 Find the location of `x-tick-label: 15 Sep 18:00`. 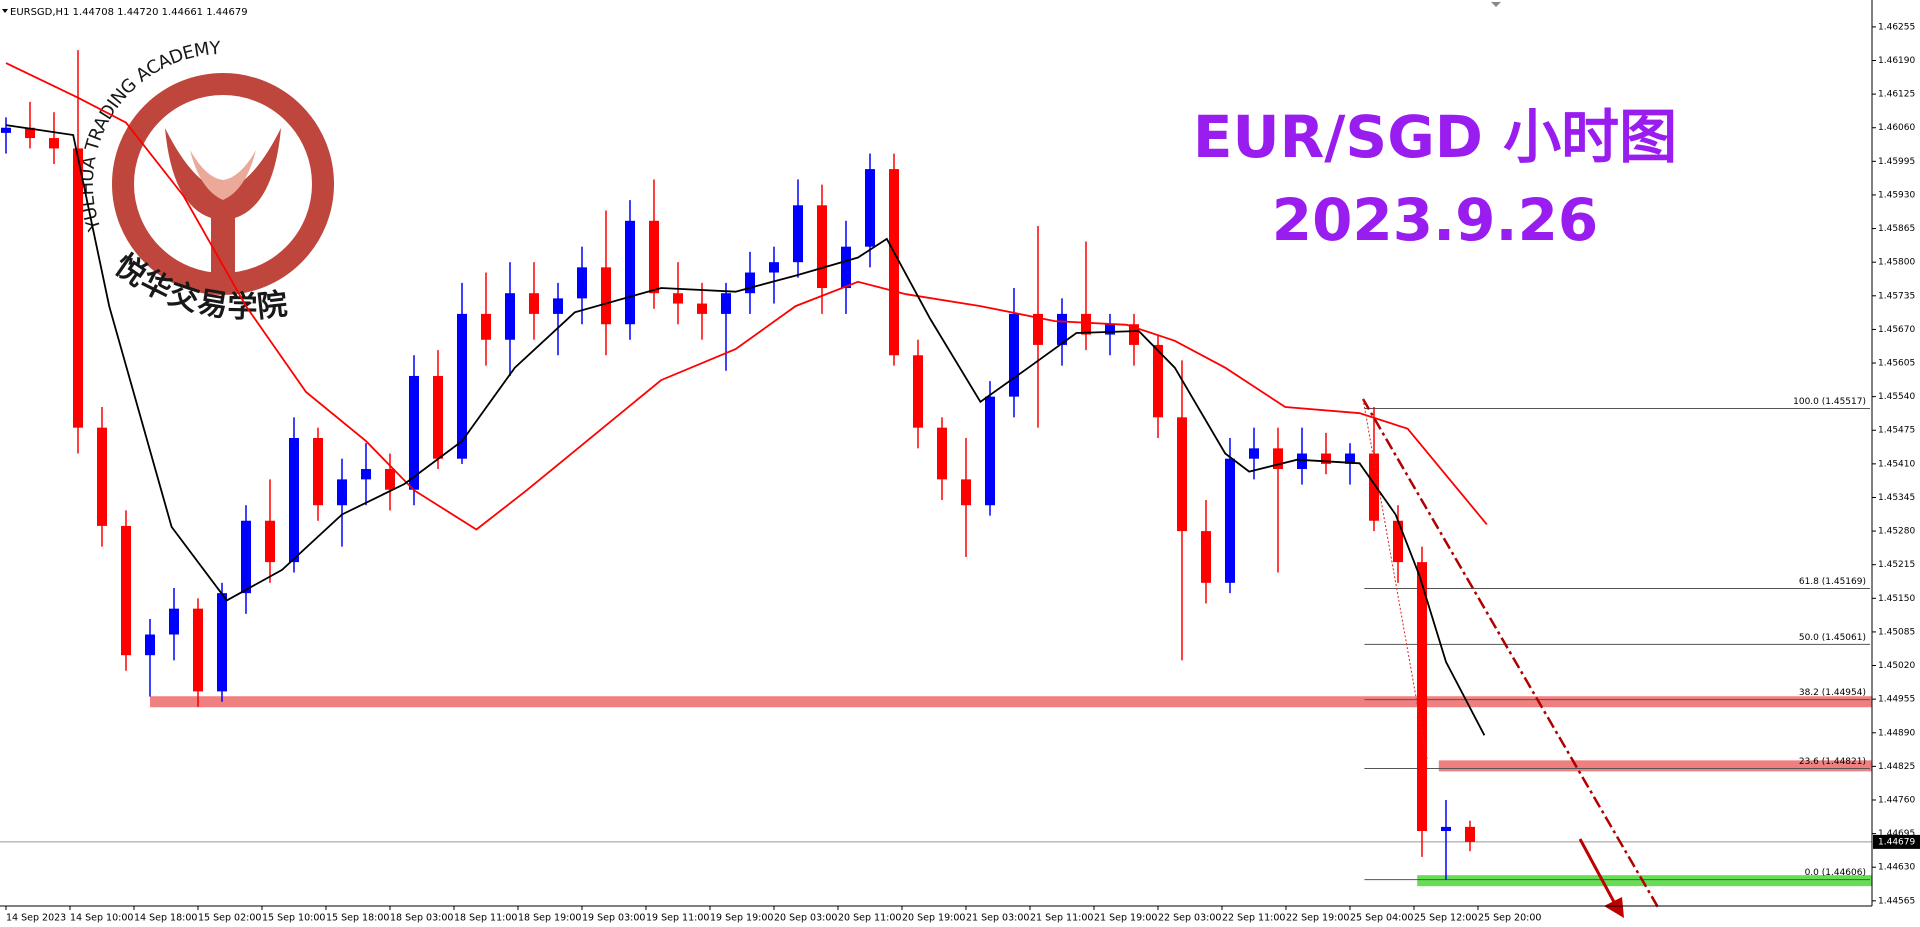

x-tick-label: 15 Sep 18:00 is located at coordinates (357, 918).